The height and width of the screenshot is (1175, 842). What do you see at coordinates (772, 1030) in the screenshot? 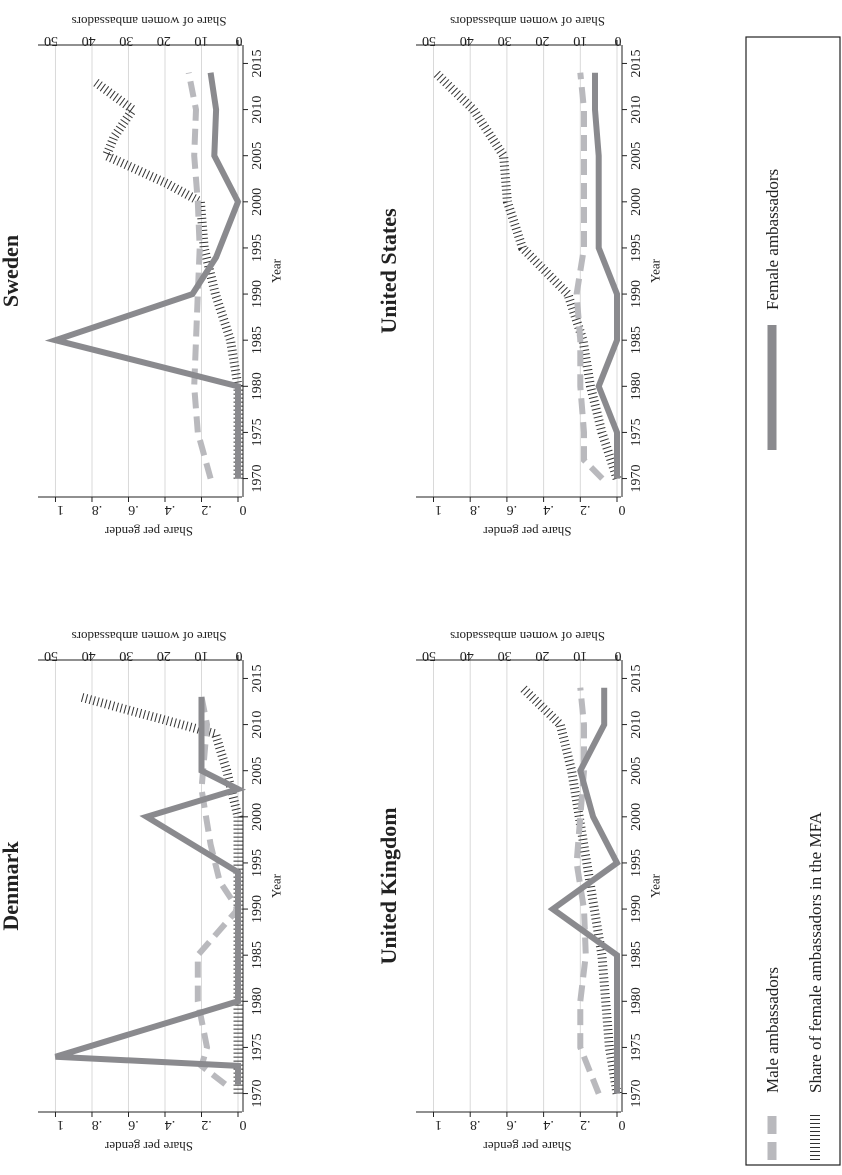
I see `legend-male-label: Male ambassadors` at bounding box center [772, 1030].